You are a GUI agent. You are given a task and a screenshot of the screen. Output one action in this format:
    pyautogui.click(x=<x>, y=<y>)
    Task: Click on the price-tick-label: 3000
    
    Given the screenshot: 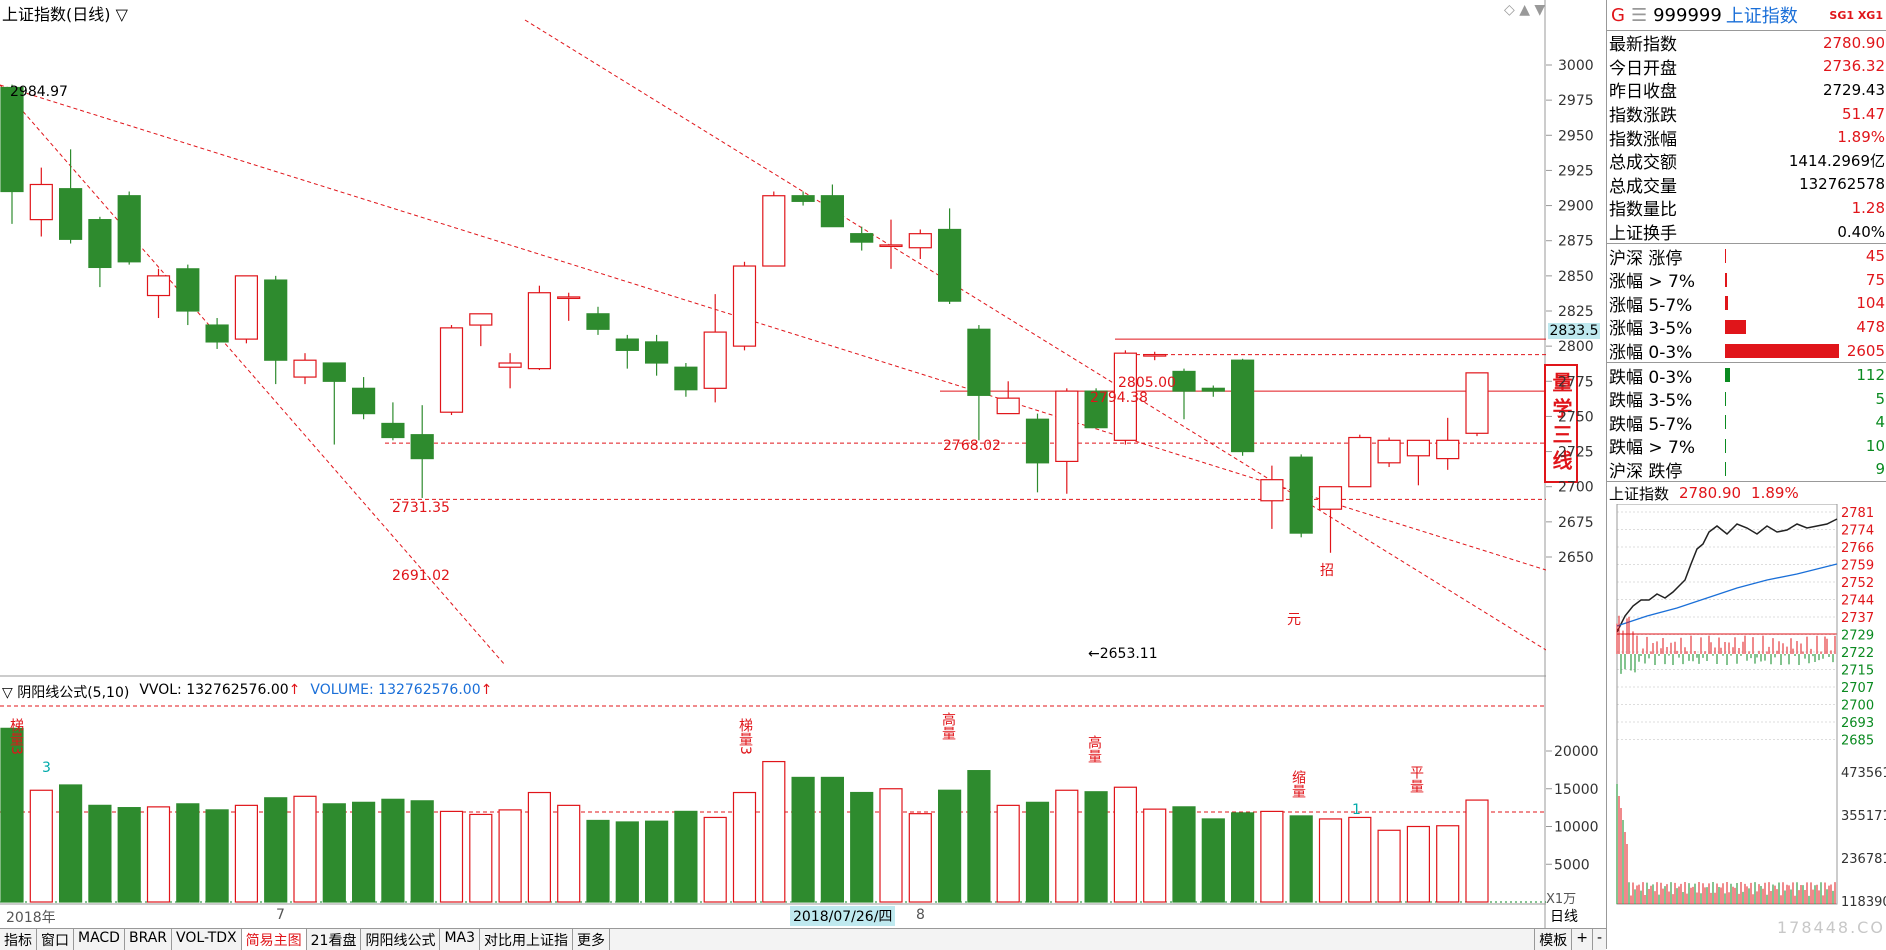 What is the action you would take?
    pyautogui.click(x=1576, y=66)
    